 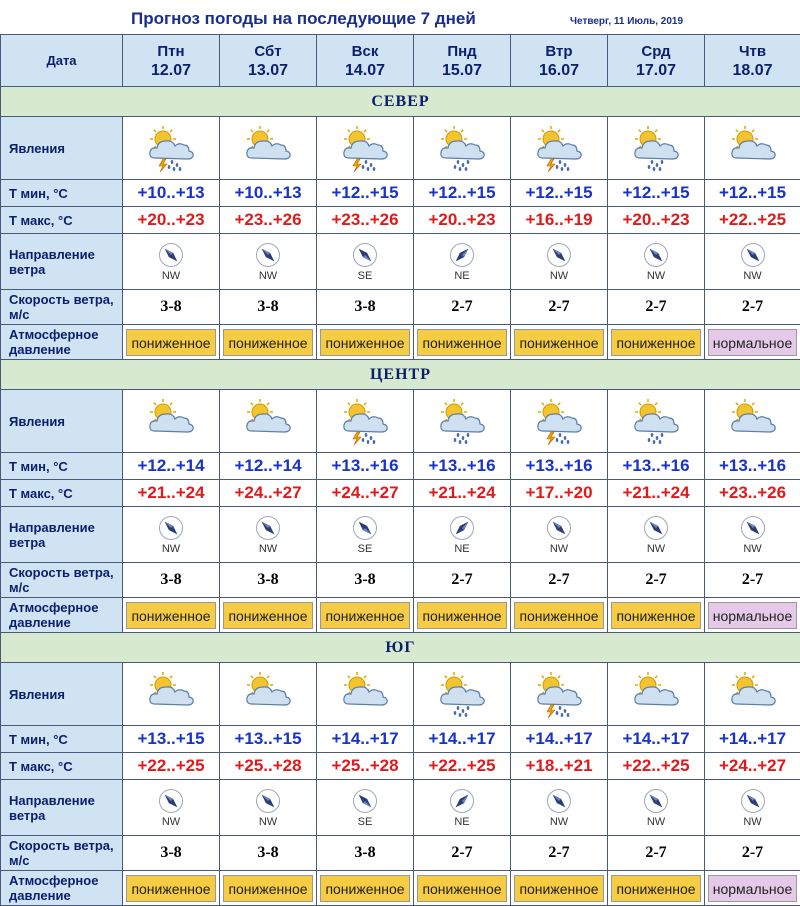 What do you see at coordinates (268, 220) in the screenshot?
I see `tmax-value: +23..+26` at bounding box center [268, 220].